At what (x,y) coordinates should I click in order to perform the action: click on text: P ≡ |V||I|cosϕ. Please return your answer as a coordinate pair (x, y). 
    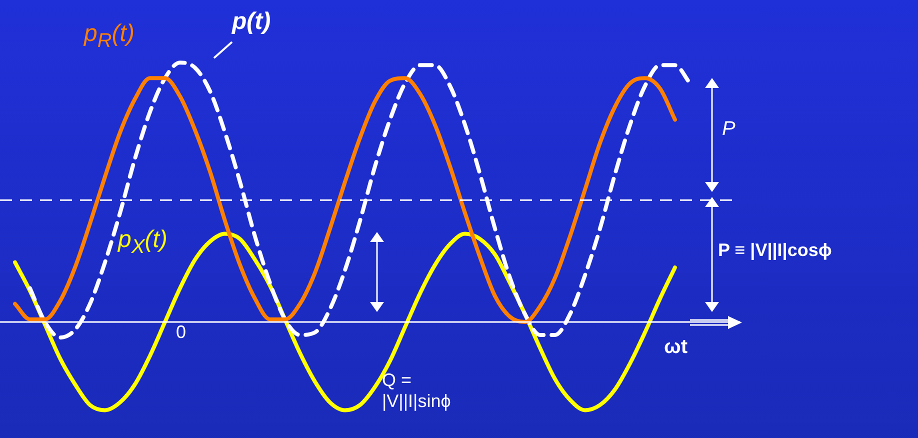
    Looking at the image, I should click on (775, 250).